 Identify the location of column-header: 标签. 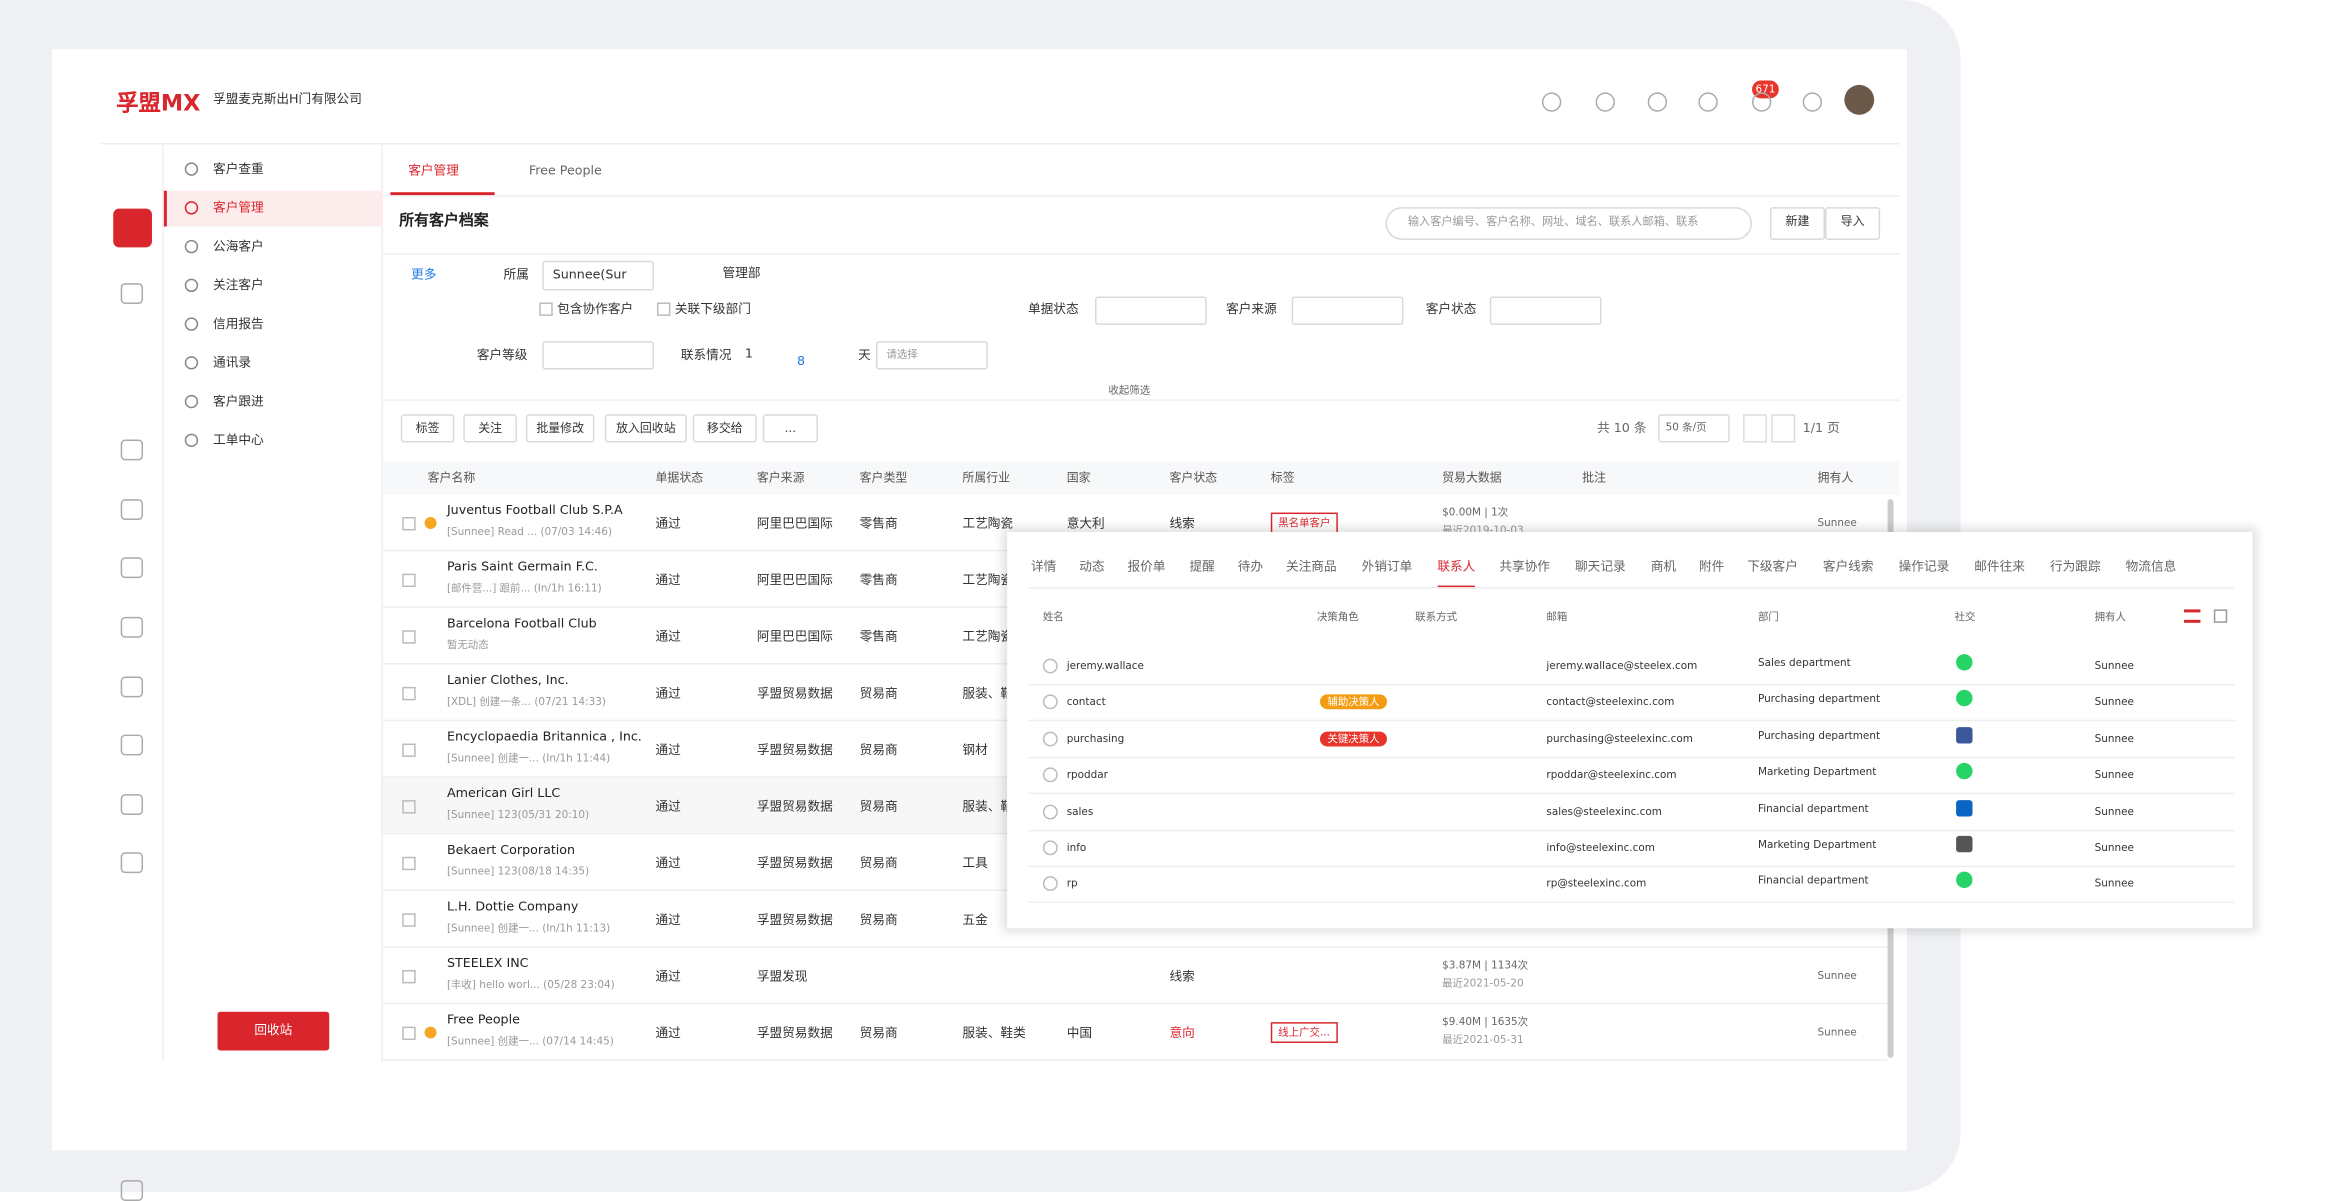
(1282, 477).